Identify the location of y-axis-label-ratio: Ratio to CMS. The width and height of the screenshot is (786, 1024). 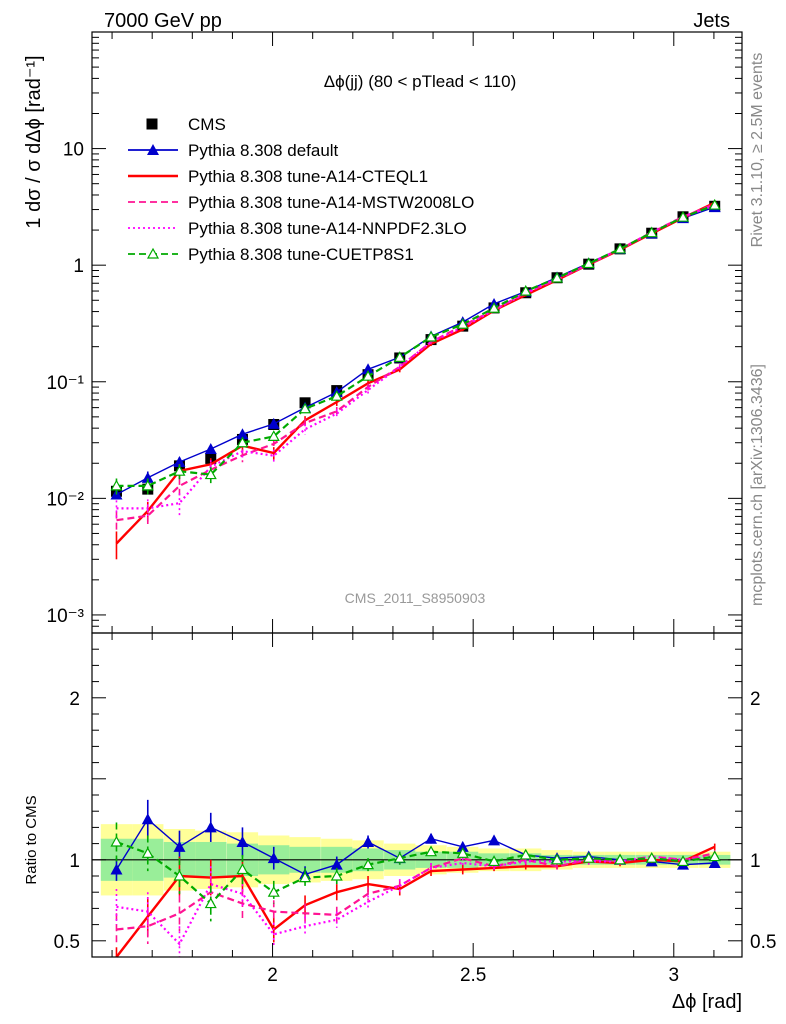
(31, 839).